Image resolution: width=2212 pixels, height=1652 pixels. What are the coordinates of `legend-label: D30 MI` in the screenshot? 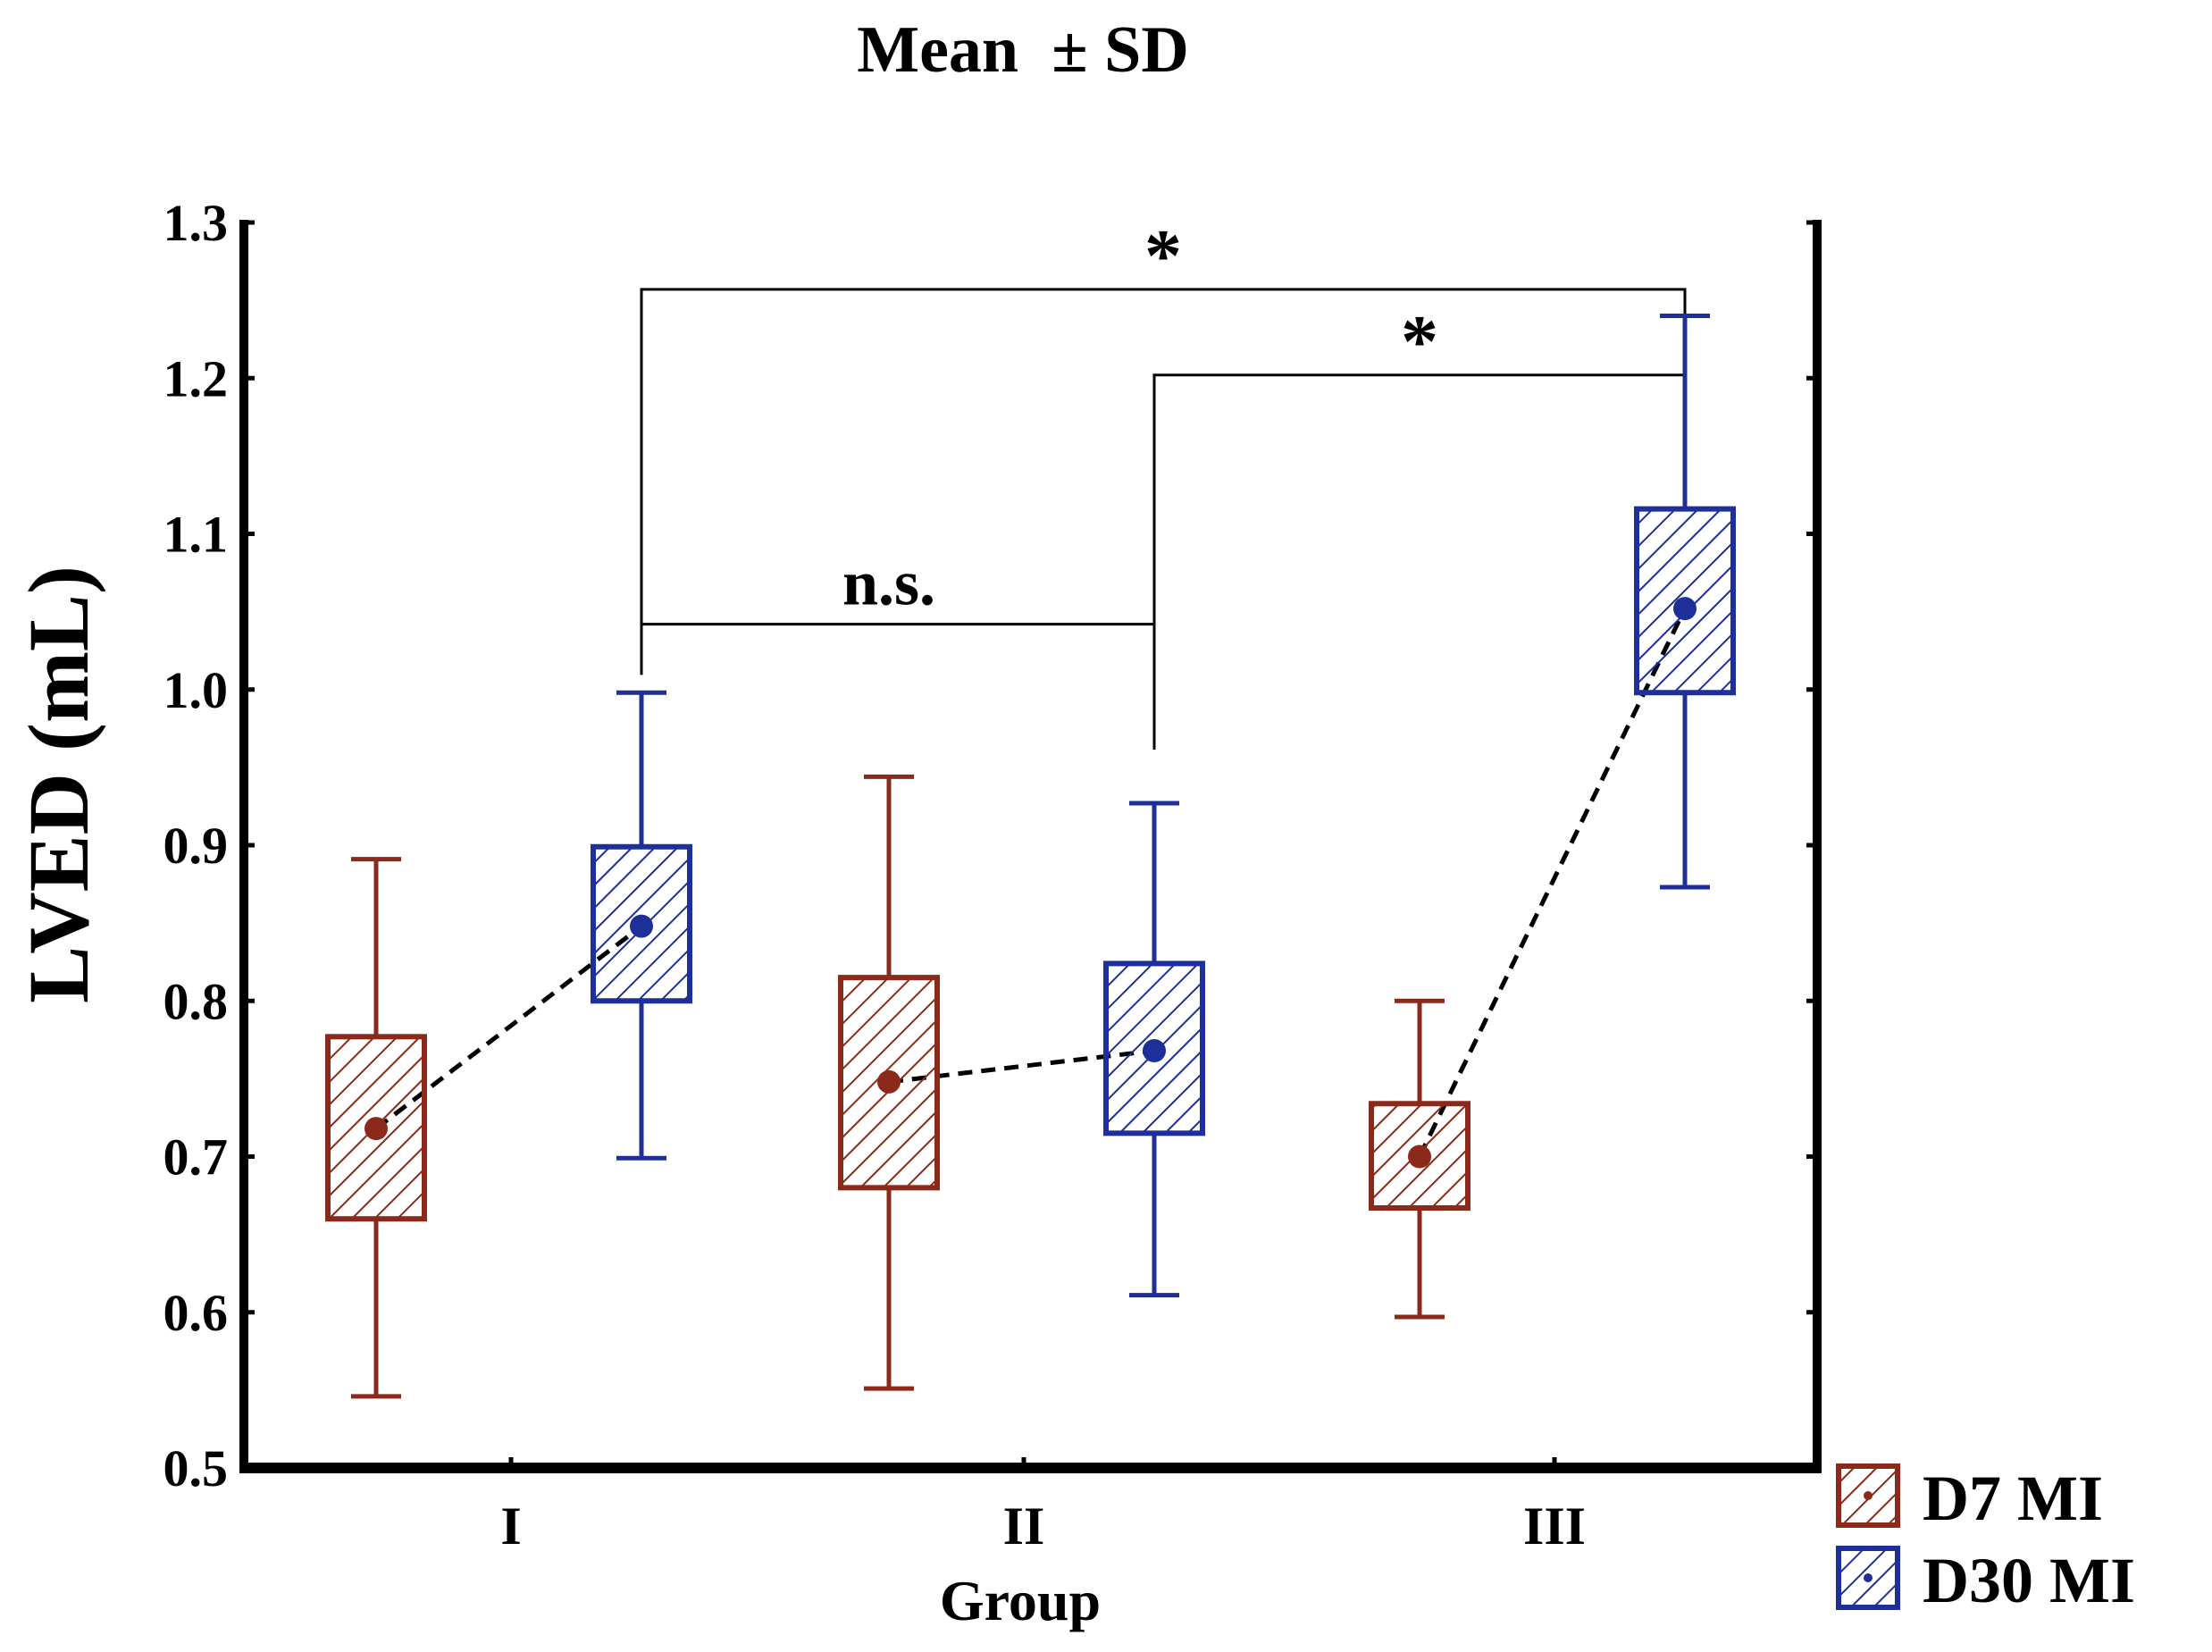 It's located at (2029, 1580).